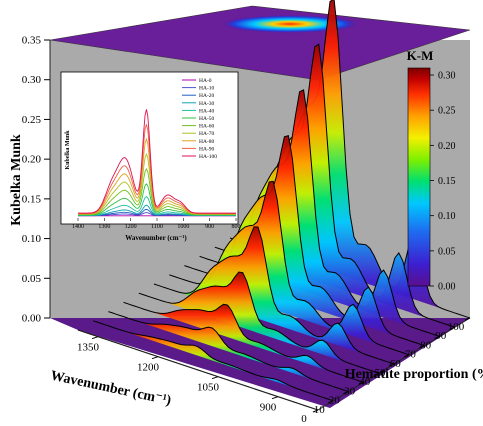 Image resolution: width=483 pixels, height=426 pixels. What do you see at coordinates (207, 142) in the screenshot?
I see `inset-legend-label: HA-80` at bounding box center [207, 142].